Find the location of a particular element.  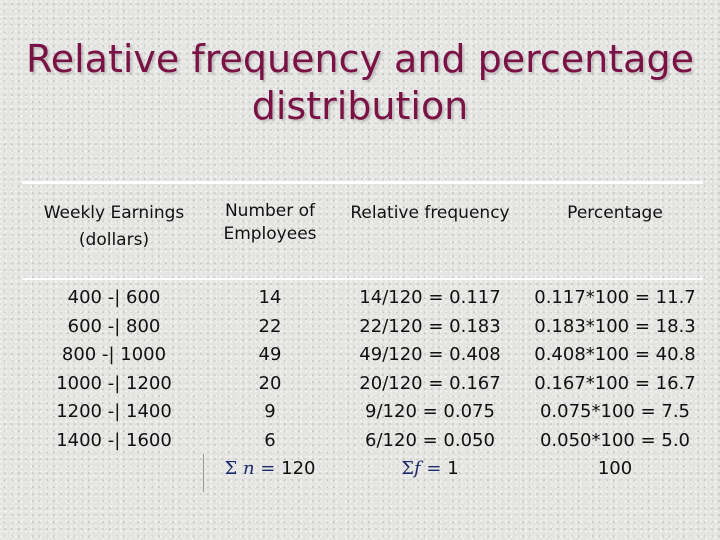

table-cell-class: 600 -| 800 is located at coordinates (114, 326).